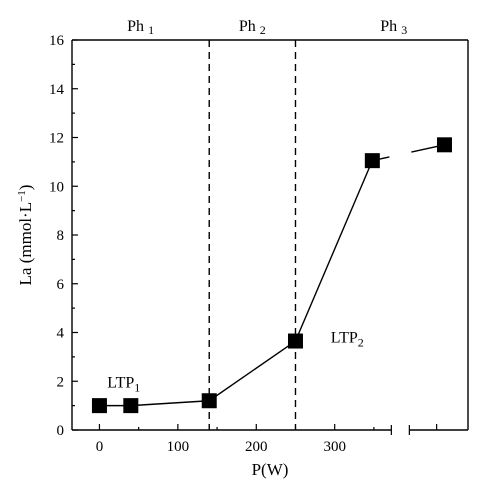 The width and height of the screenshot is (482, 500). I want to click on y-tick-label: 16, so click(57, 41).